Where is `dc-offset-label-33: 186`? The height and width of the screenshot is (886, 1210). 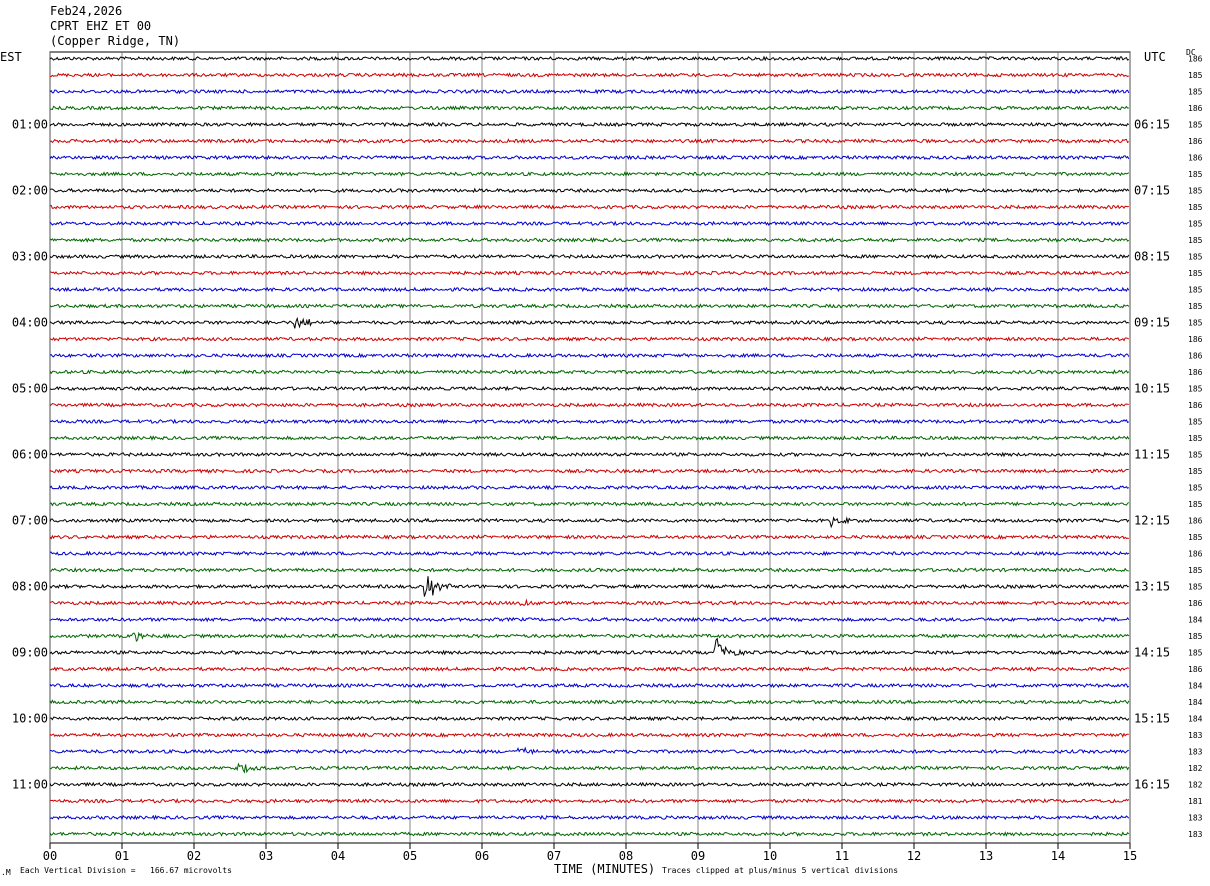 dc-offset-label-33: 186 is located at coordinates (1195, 603).